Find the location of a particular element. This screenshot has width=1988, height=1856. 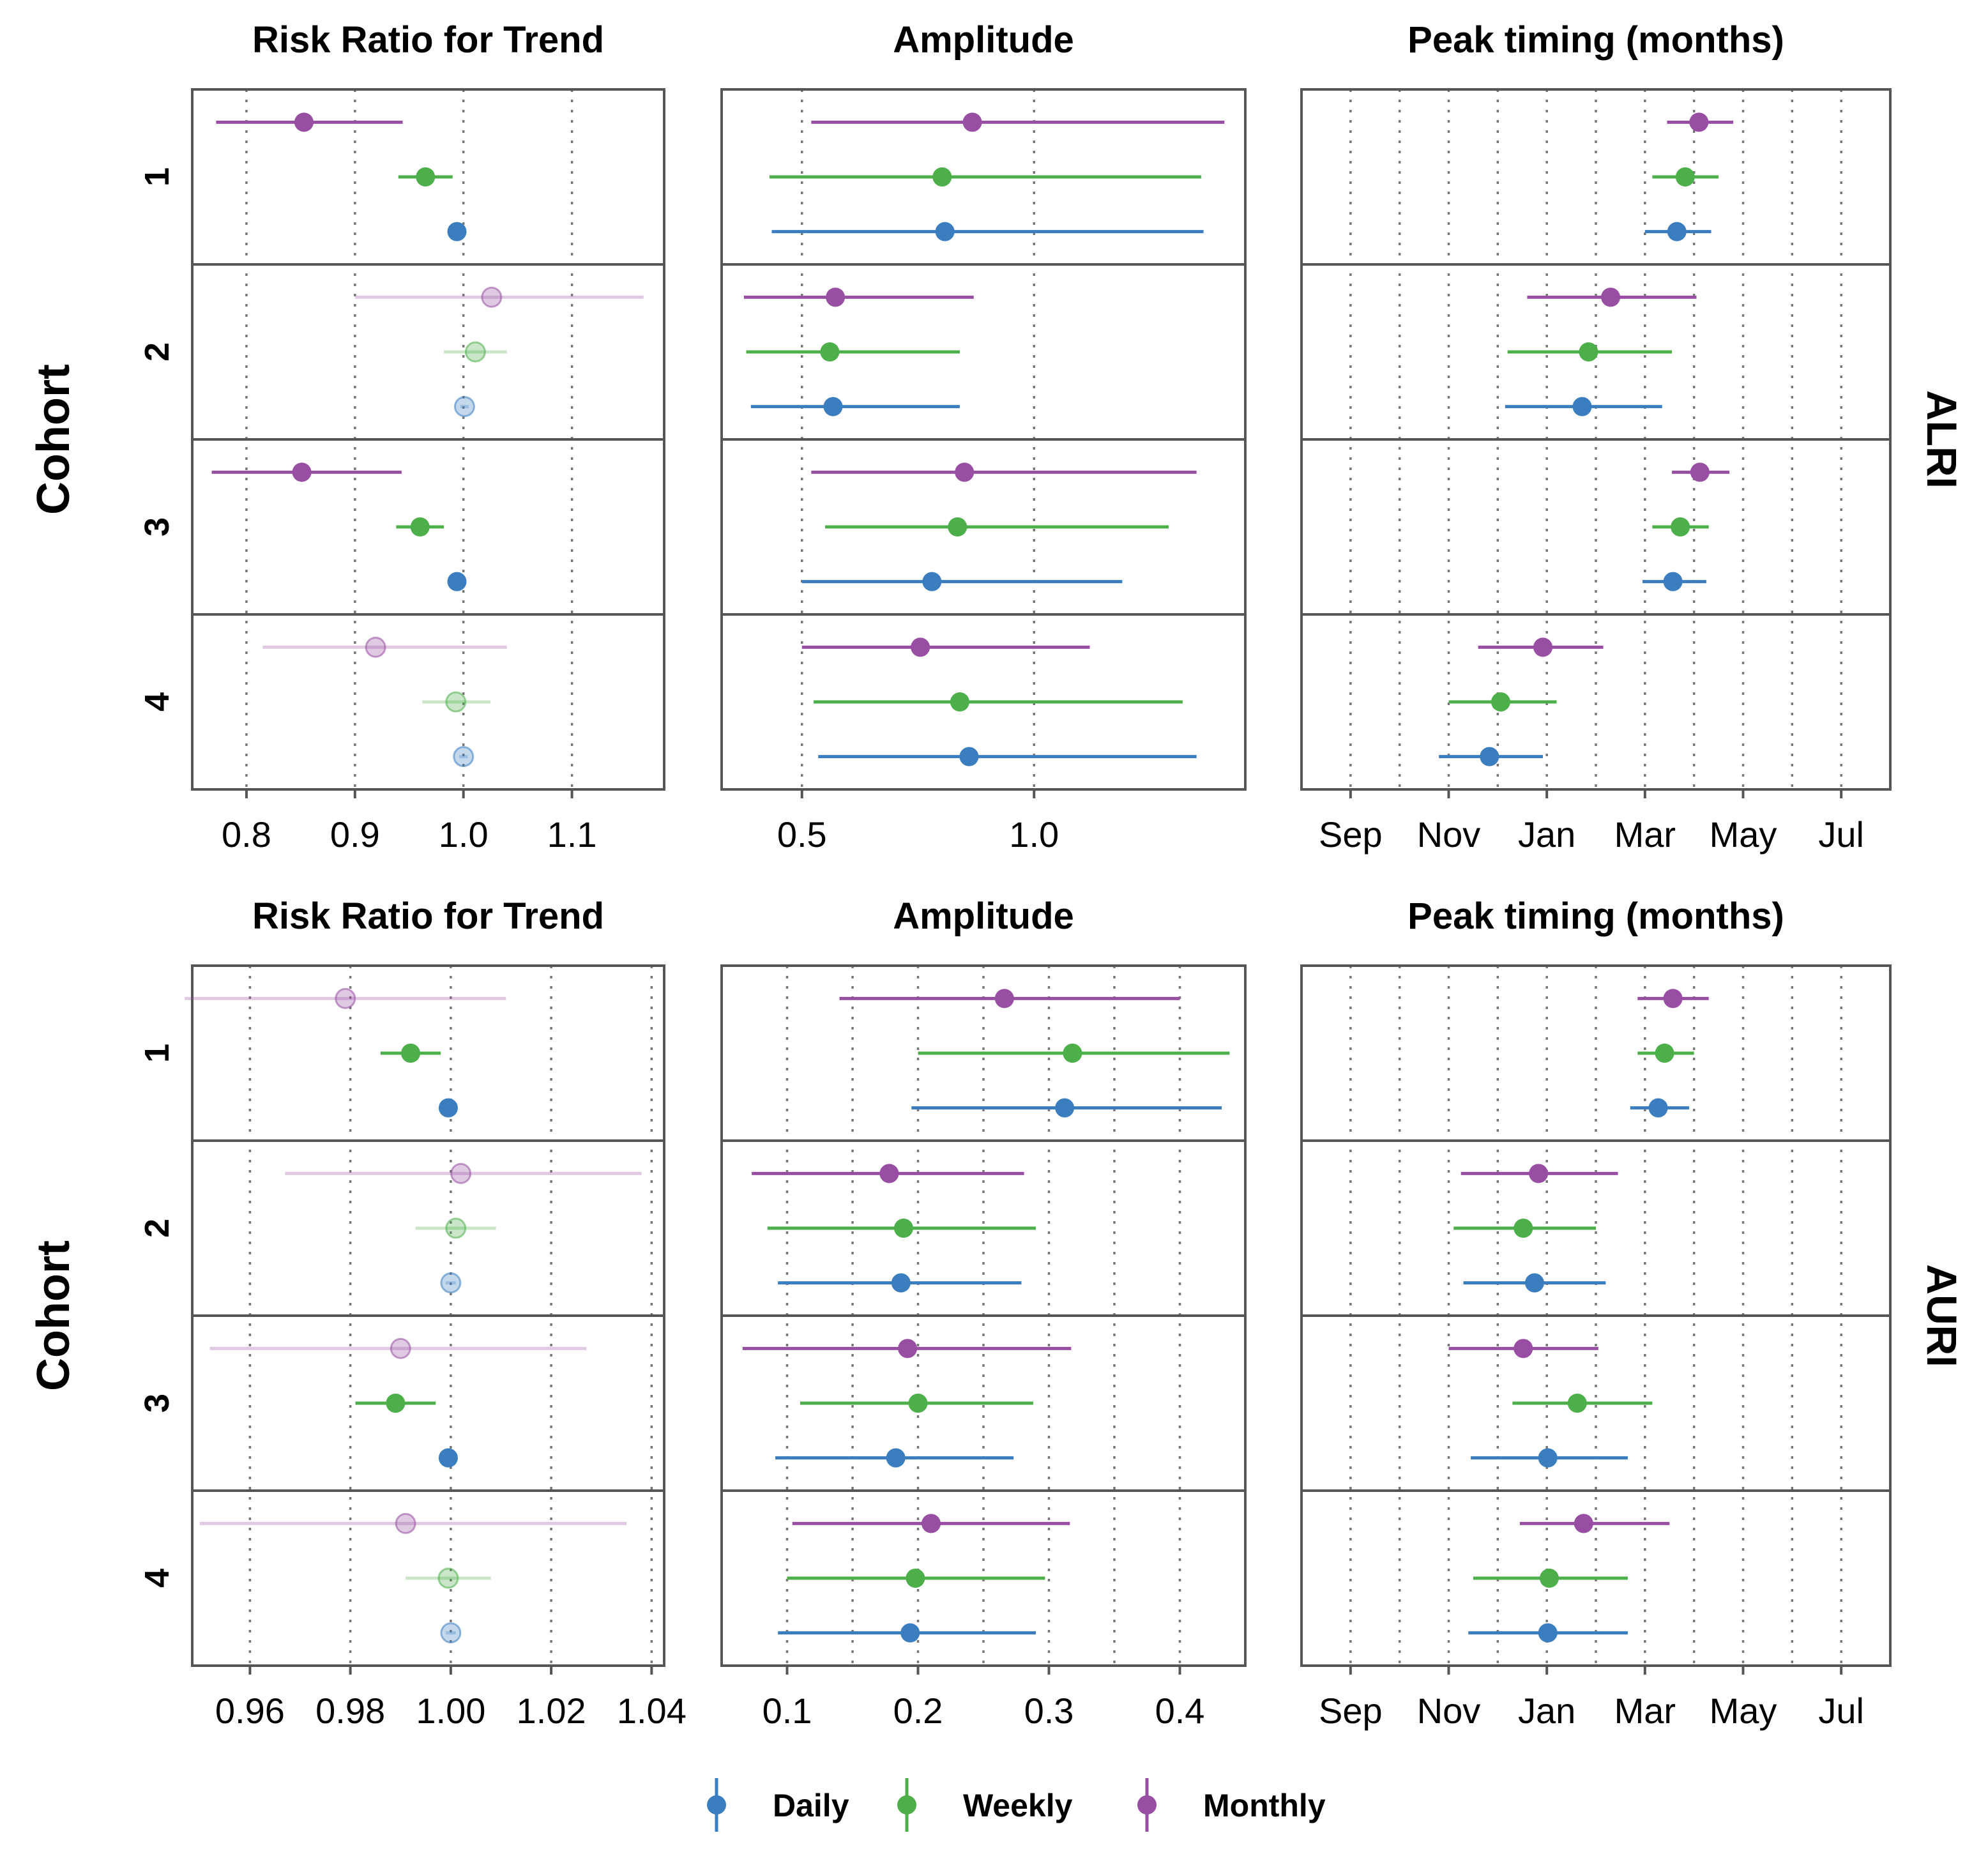

x-tick-label: 1.04 is located at coordinates (652, 1711).